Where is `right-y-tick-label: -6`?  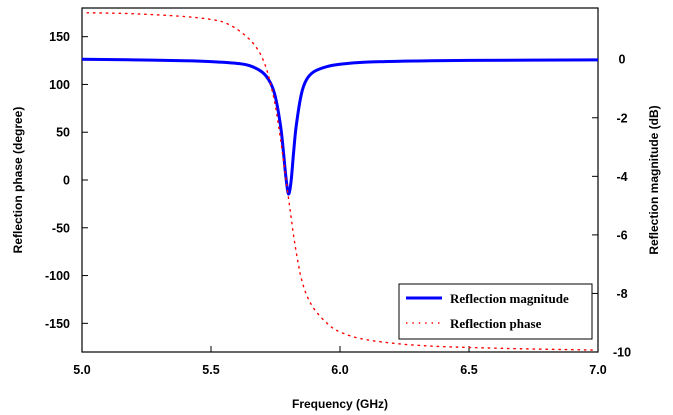 right-y-tick-label: -6 is located at coordinates (621, 235).